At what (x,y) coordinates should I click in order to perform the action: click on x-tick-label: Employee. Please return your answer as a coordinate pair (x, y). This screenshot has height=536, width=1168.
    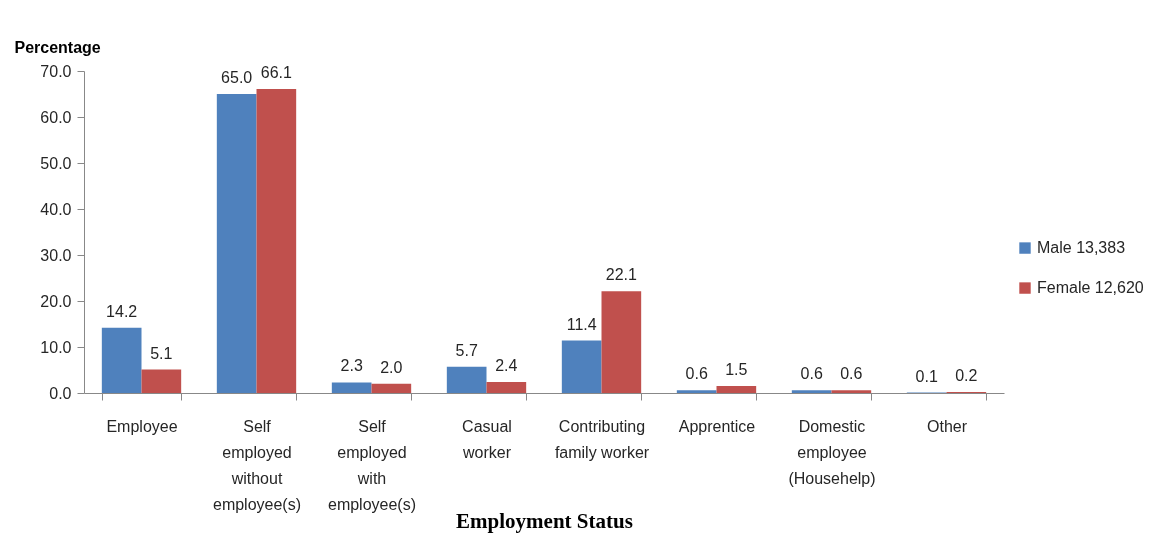
    Looking at the image, I should click on (142, 426).